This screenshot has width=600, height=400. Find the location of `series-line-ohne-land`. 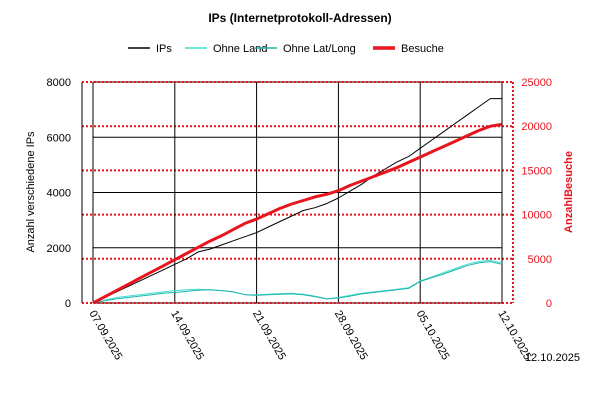

series-line-ohne-land is located at coordinates (297, 281).